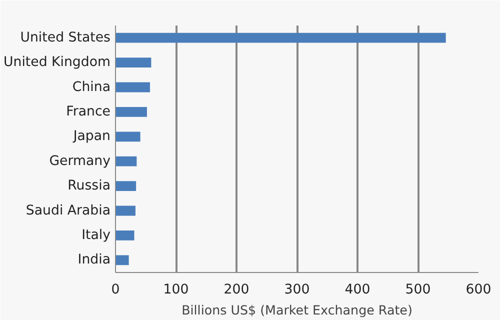 The height and width of the screenshot is (320, 500). I want to click on x-tick-label: 100, so click(176, 290).